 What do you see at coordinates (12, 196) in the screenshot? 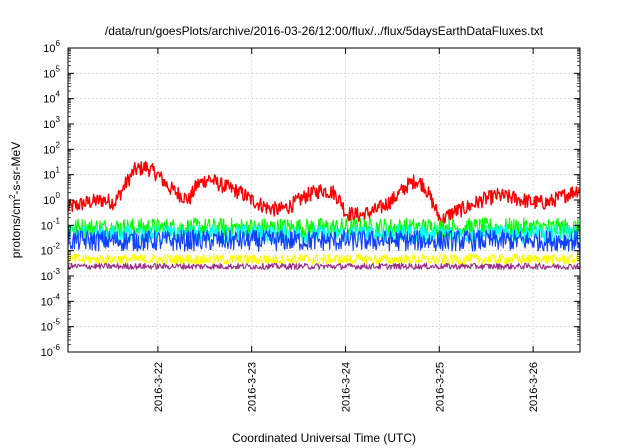
I see `y-axis-title-sup: 2` at bounding box center [12, 196].